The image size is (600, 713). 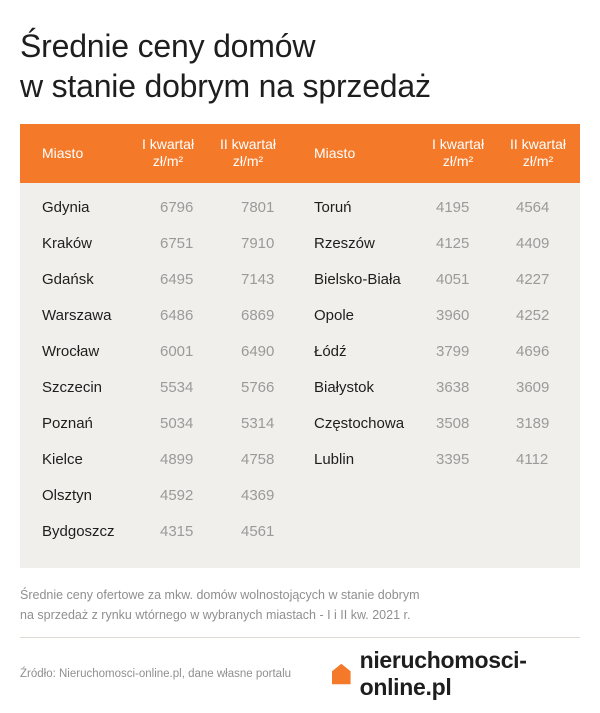 I want to click on q2-value: 4409, so click(x=533, y=243).